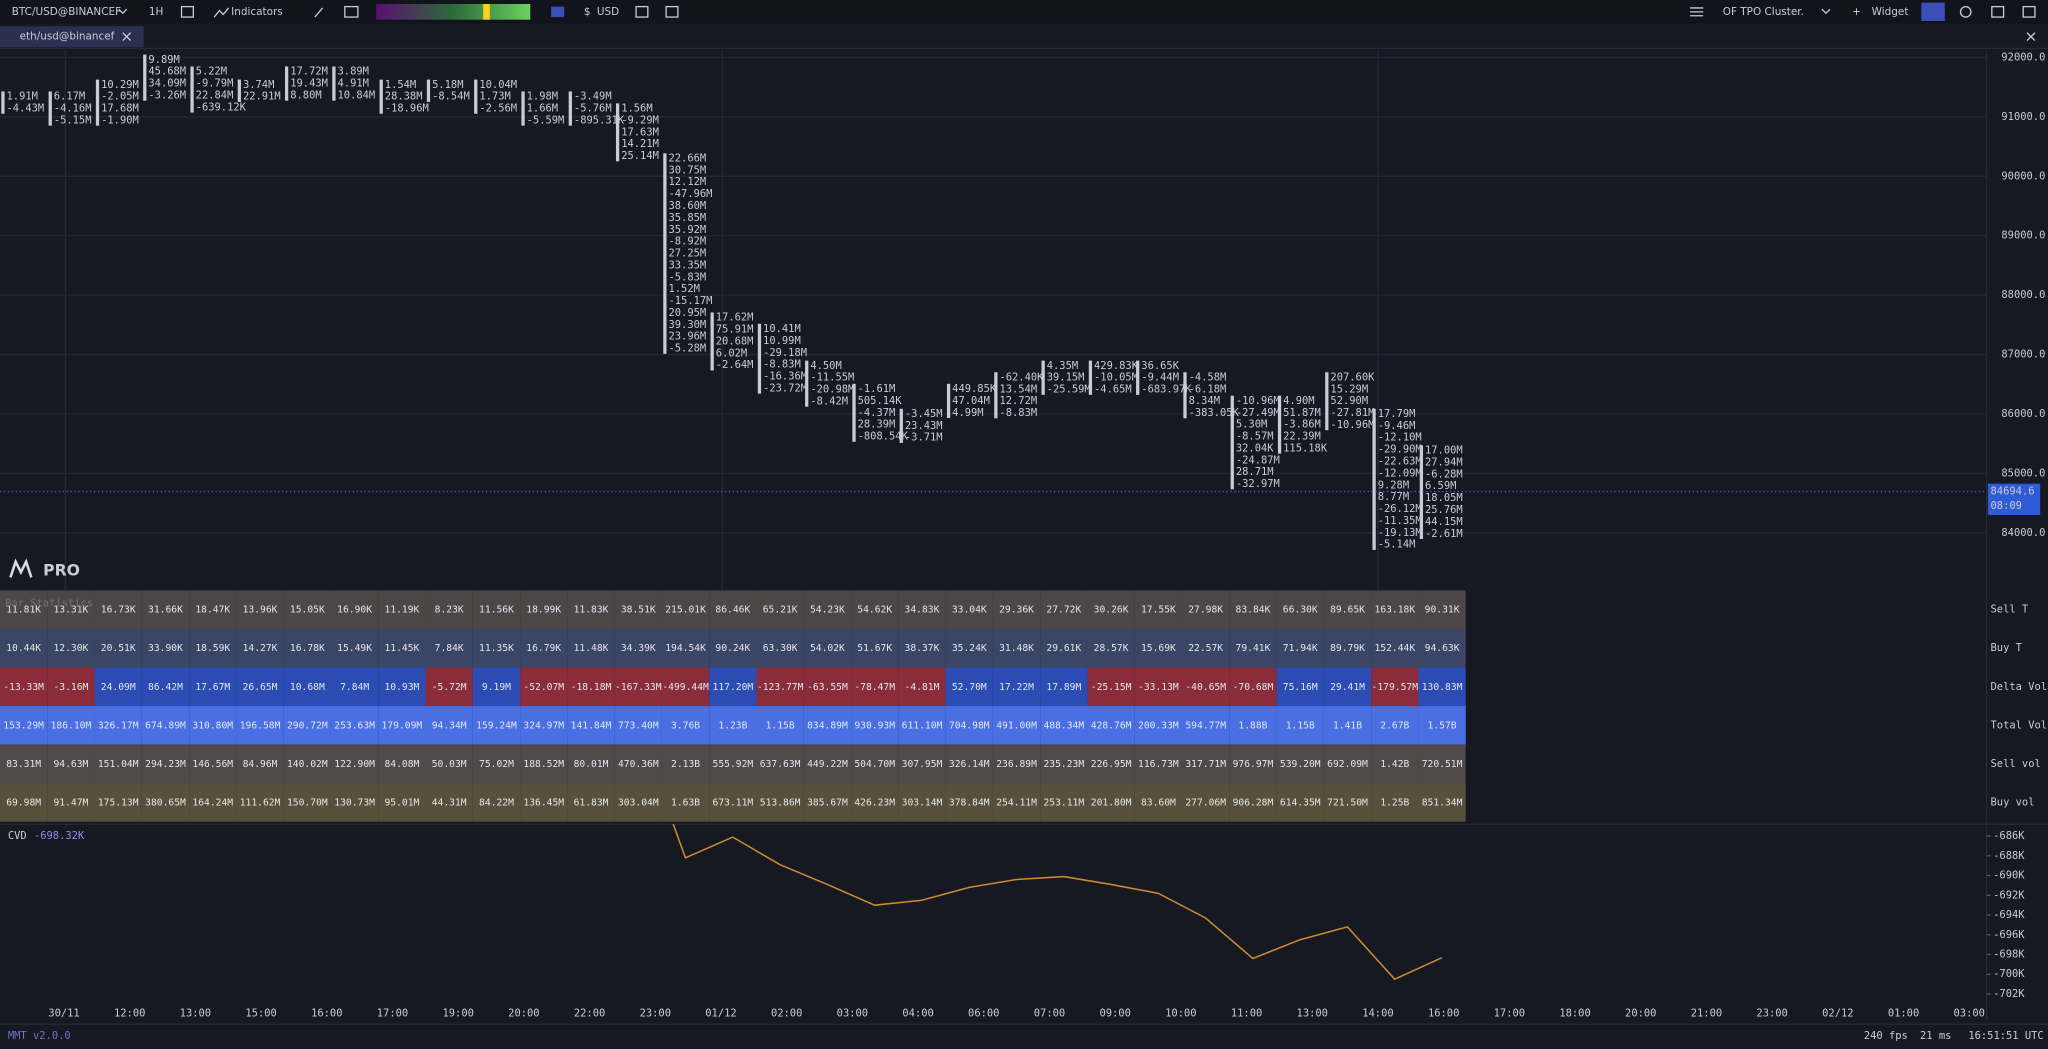 Image resolution: width=2048 pixels, height=1049 pixels. I want to click on stat-value: 1.63B, so click(685, 802).